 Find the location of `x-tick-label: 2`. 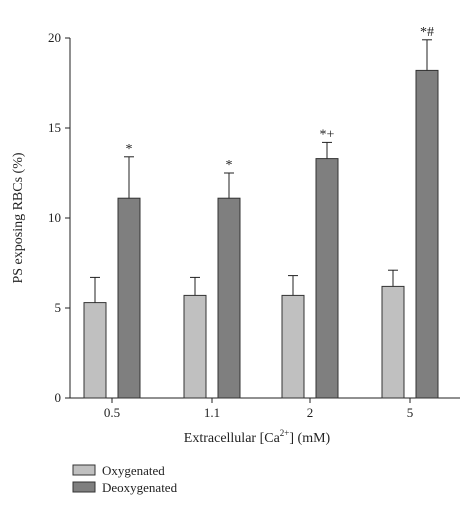

x-tick-label: 2 is located at coordinates (310, 412).